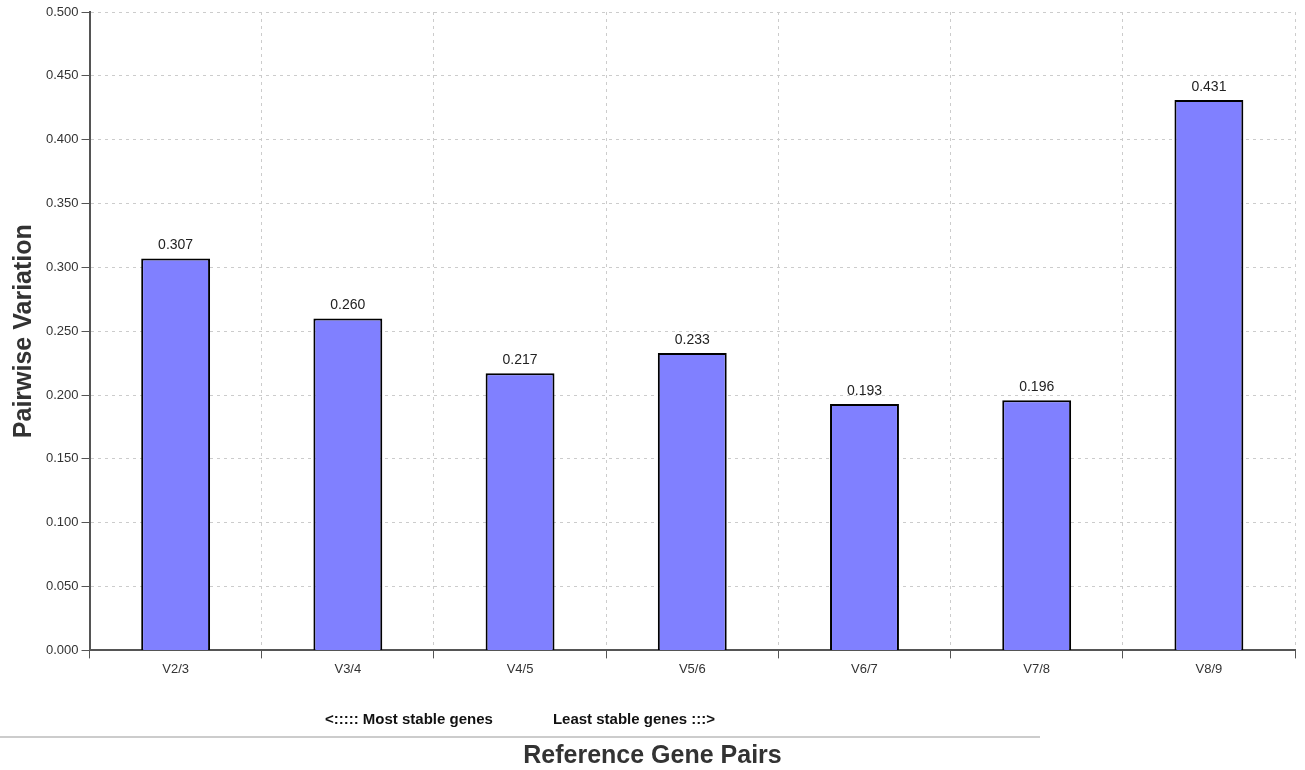 The height and width of the screenshot is (770, 1305). I want to click on x-tick-label: V4/5, so click(520, 668).